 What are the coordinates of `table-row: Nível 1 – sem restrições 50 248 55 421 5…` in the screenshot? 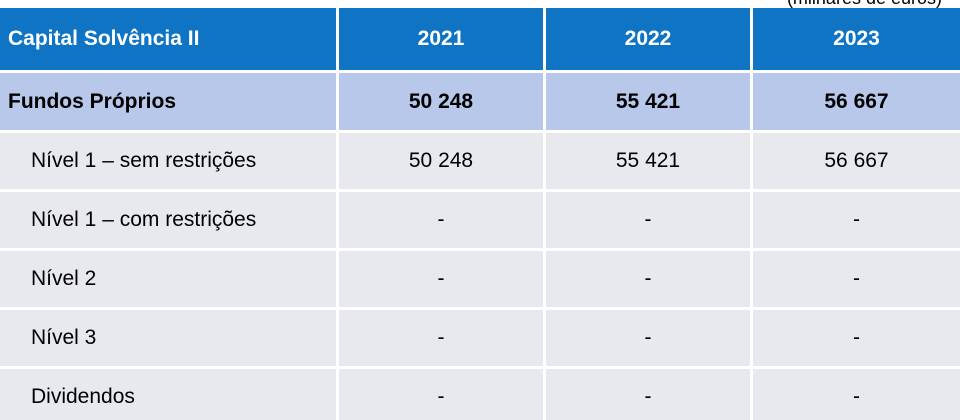 It's located at (480, 162).